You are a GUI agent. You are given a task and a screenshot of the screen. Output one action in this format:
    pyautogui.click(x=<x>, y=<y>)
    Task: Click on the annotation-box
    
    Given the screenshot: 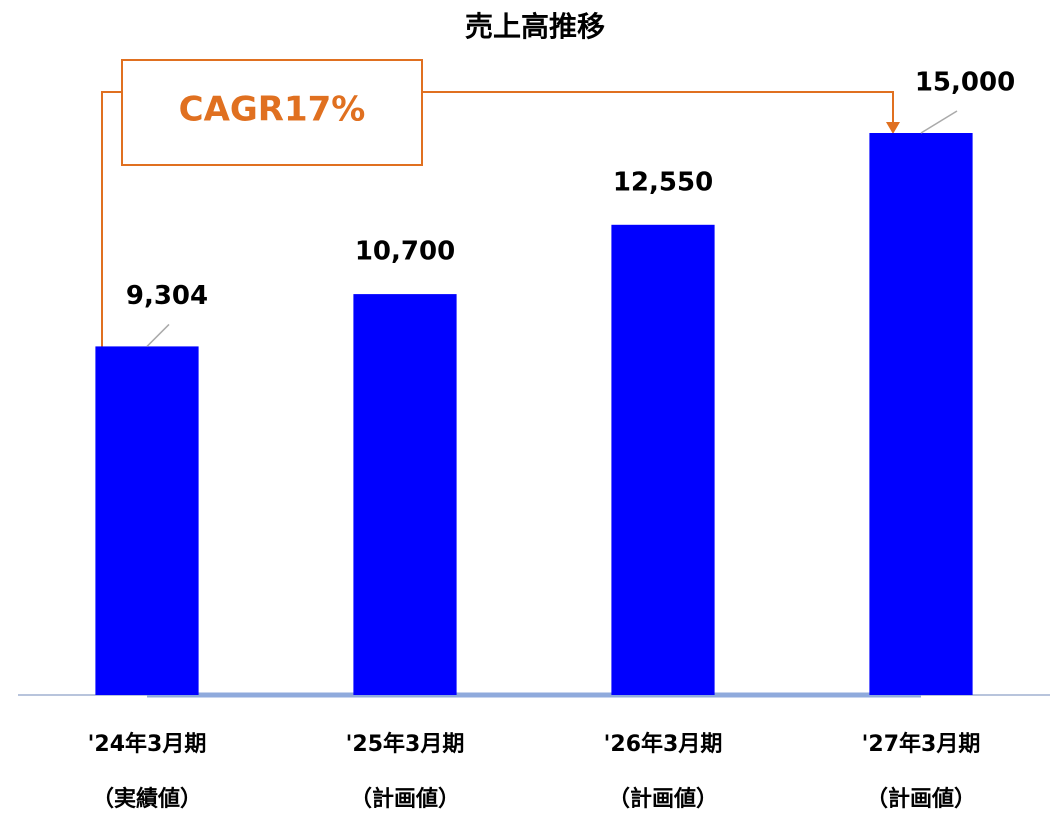 What is the action you would take?
    pyautogui.click(x=272, y=112)
    